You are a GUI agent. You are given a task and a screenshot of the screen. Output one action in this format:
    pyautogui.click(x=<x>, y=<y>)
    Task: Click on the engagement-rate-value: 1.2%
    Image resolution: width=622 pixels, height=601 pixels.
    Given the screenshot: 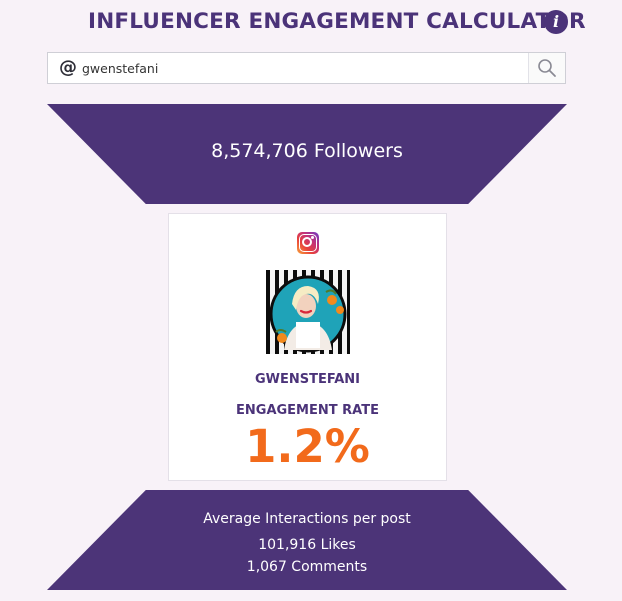 What is the action you would take?
    pyautogui.click(x=307, y=446)
    